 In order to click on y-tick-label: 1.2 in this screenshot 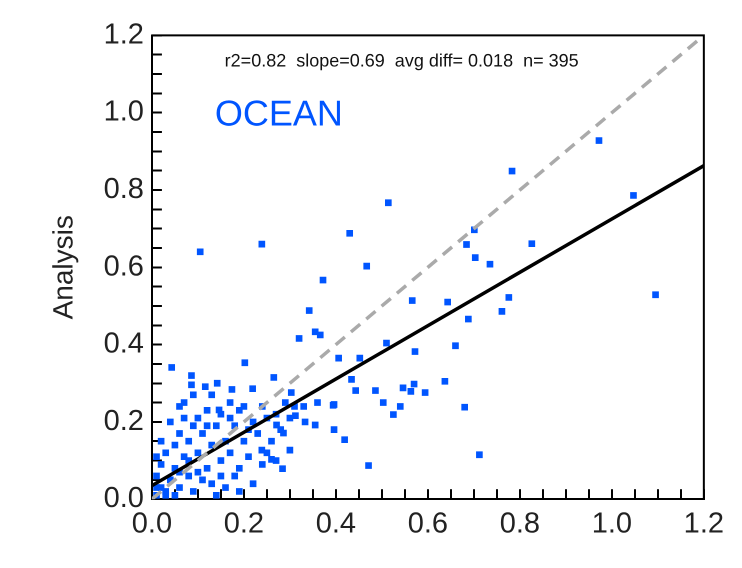, I will do `click(124, 34)`.